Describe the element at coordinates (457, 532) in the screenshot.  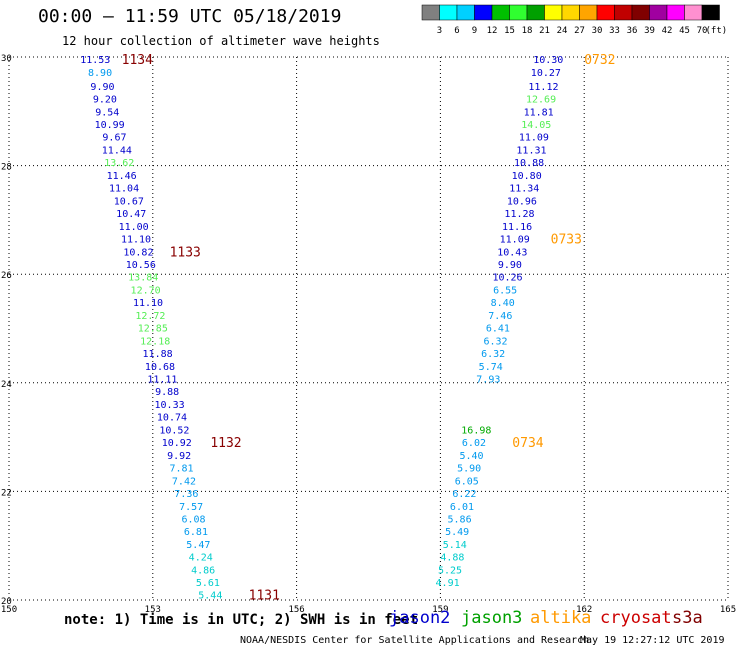
I see `wave-height-point: 5.49` at that location.